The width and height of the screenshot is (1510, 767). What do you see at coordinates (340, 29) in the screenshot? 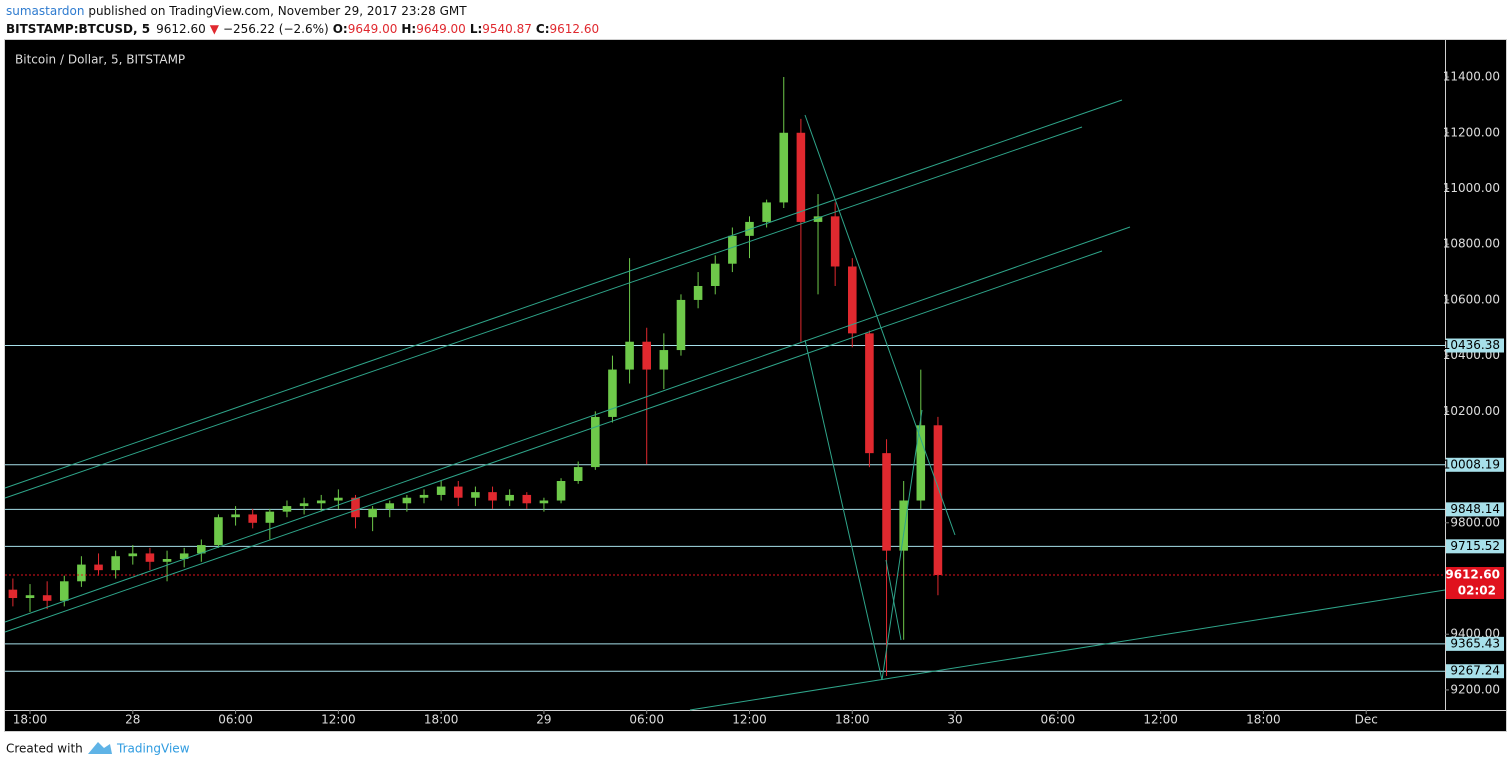
I see `ohlc-key: O:` at bounding box center [340, 29].